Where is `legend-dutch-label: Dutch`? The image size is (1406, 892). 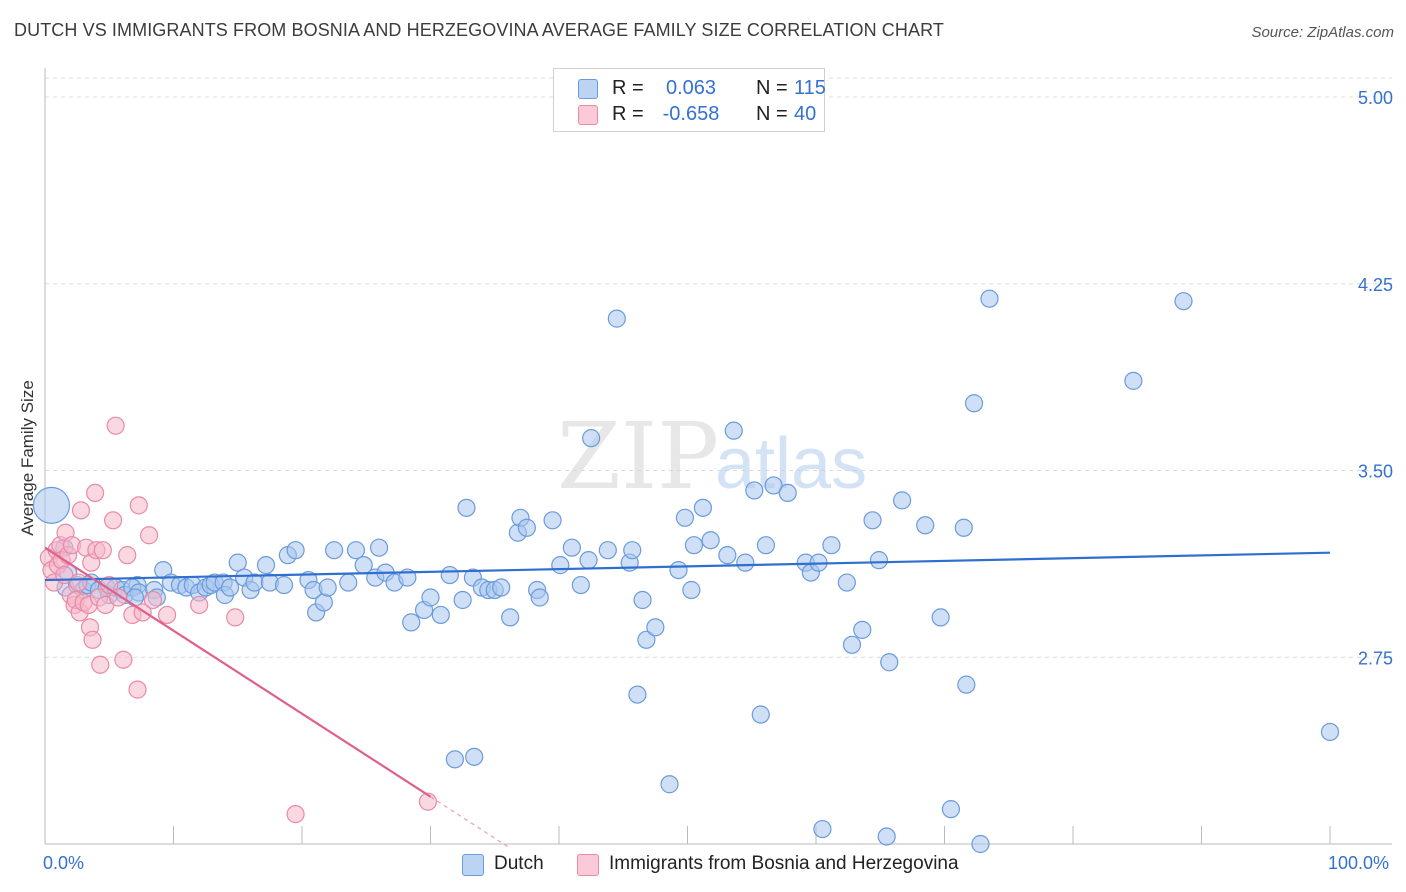 legend-dutch-label: Dutch is located at coordinates (519, 863).